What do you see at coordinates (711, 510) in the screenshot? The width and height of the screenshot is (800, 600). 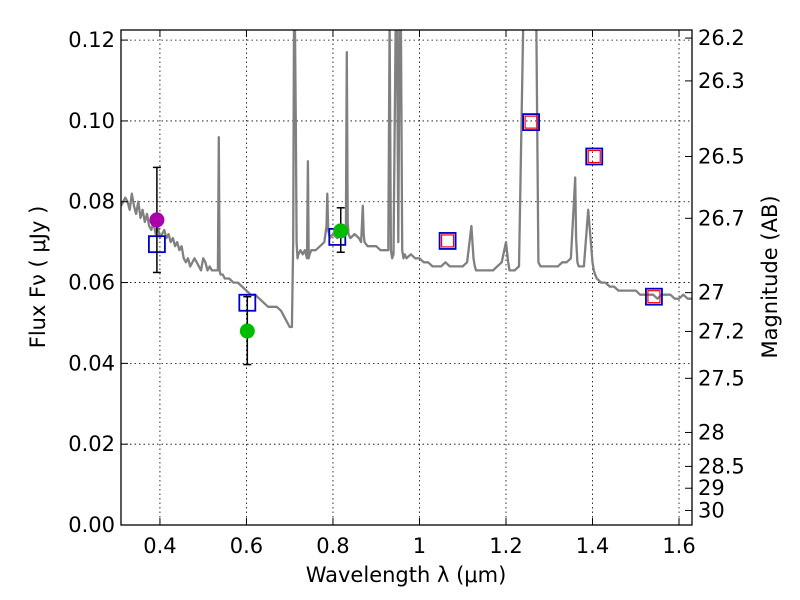 I see `y2-tick-label: 30` at bounding box center [711, 510].